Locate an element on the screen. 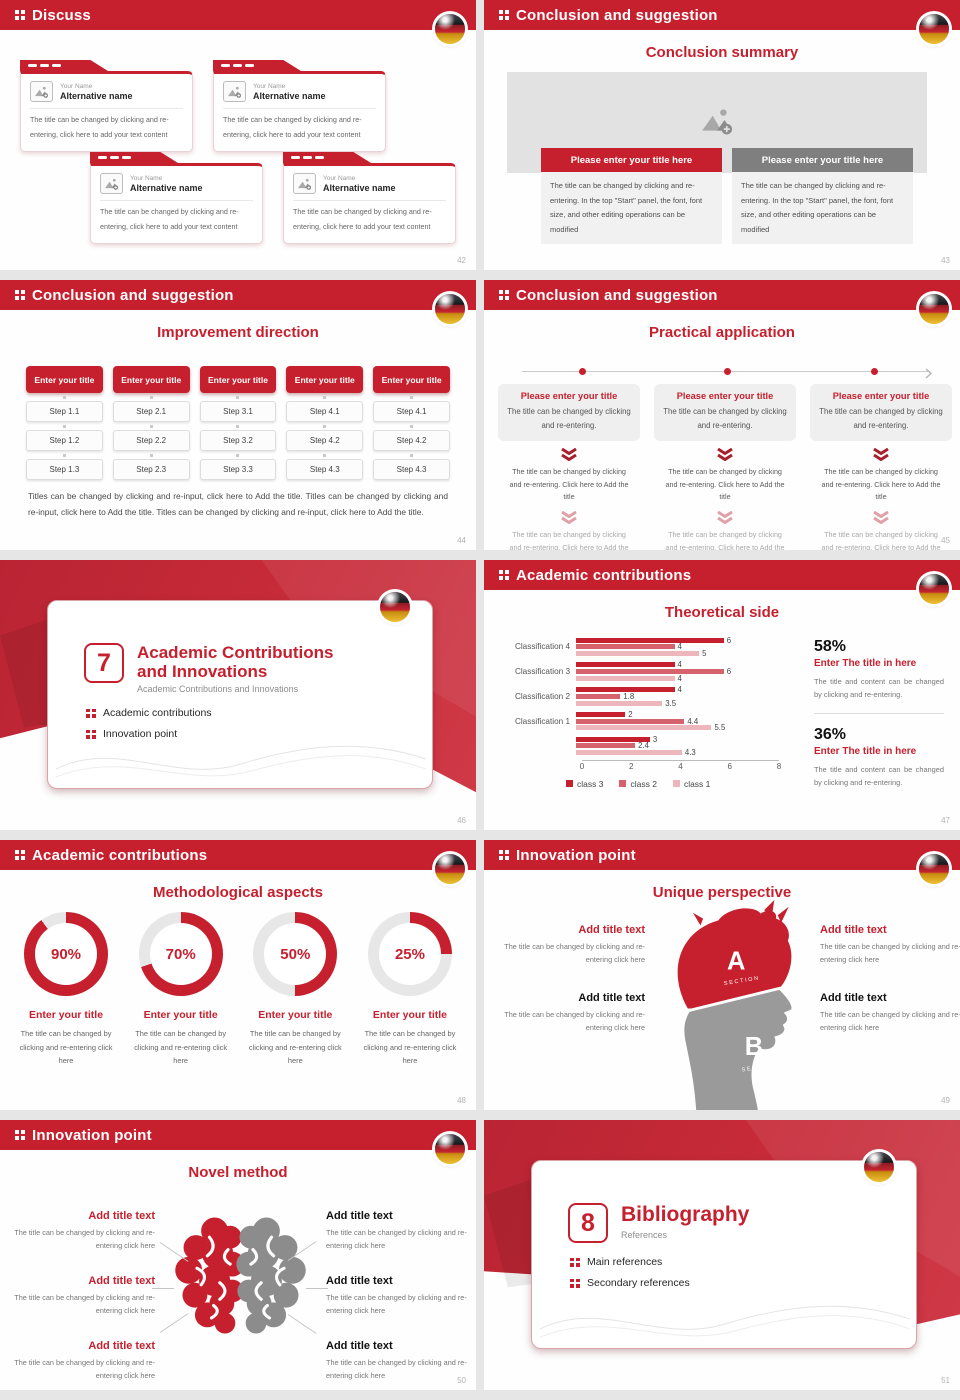 The height and width of the screenshot is (1400, 960). axis-tick-label: 2 is located at coordinates (631, 766).